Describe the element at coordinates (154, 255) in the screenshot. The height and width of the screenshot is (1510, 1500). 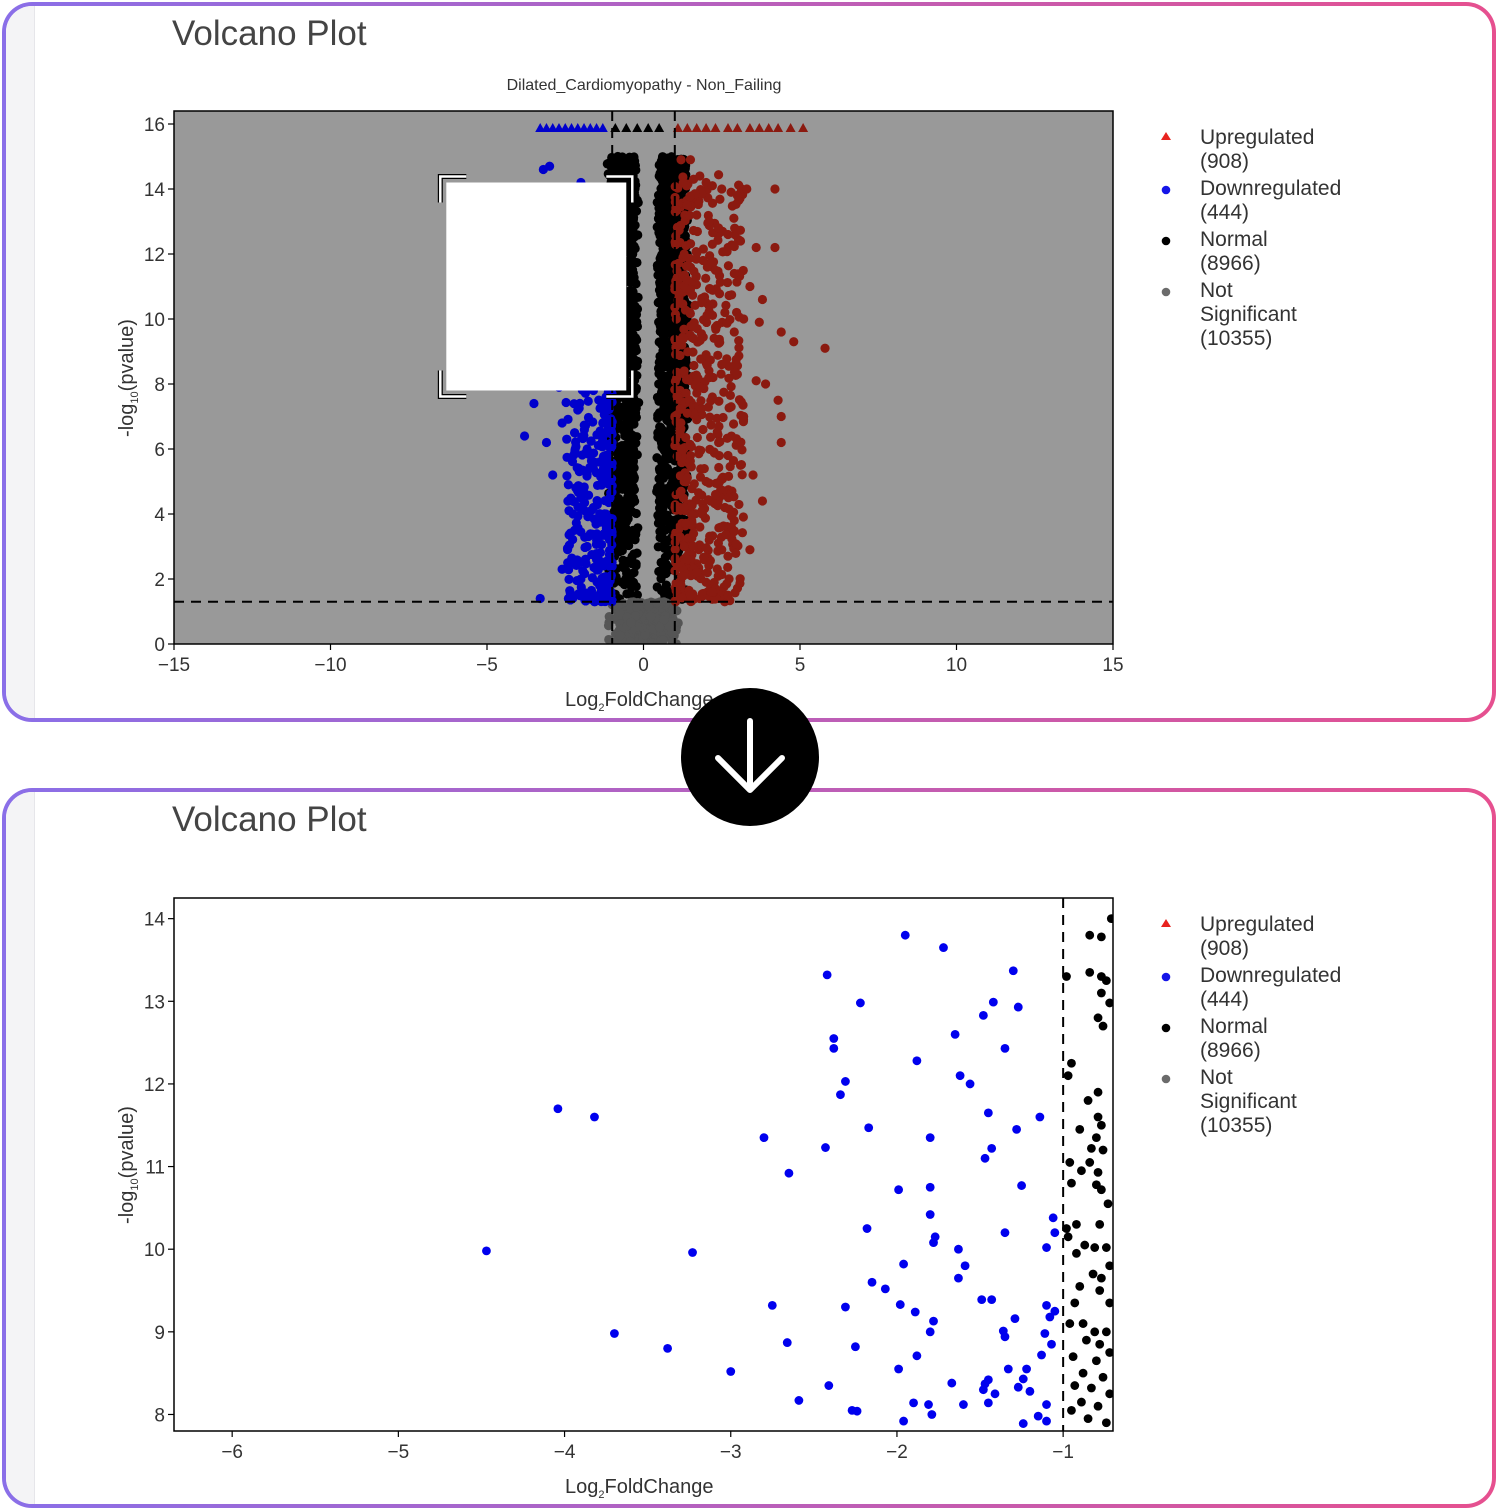
I see `y-tick-label: 12` at that location.